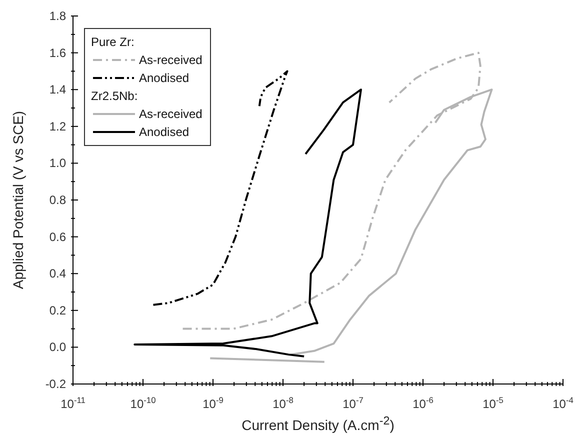 The width and height of the screenshot is (585, 440). What do you see at coordinates (57, 347) in the screenshot?
I see `y-tick-label: 0.0` at bounding box center [57, 347].